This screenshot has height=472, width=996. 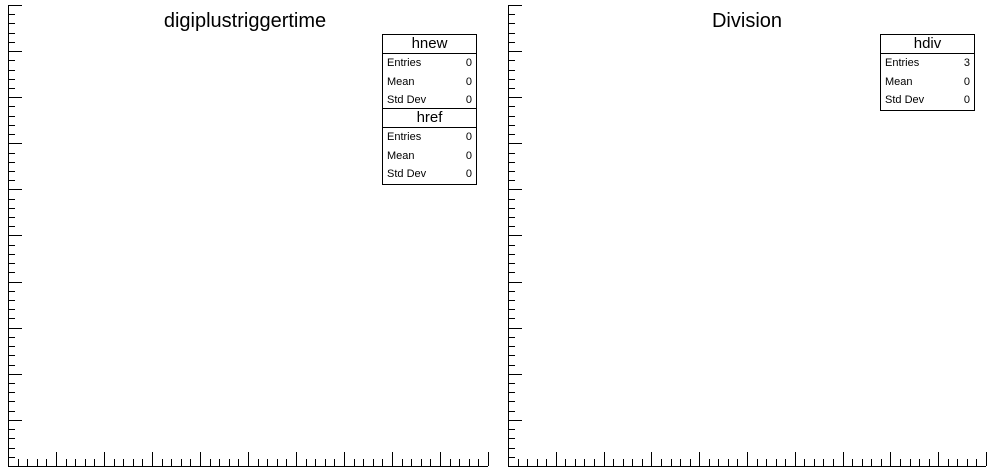 I want to click on stat-box-title: hnew, so click(x=429, y=44).